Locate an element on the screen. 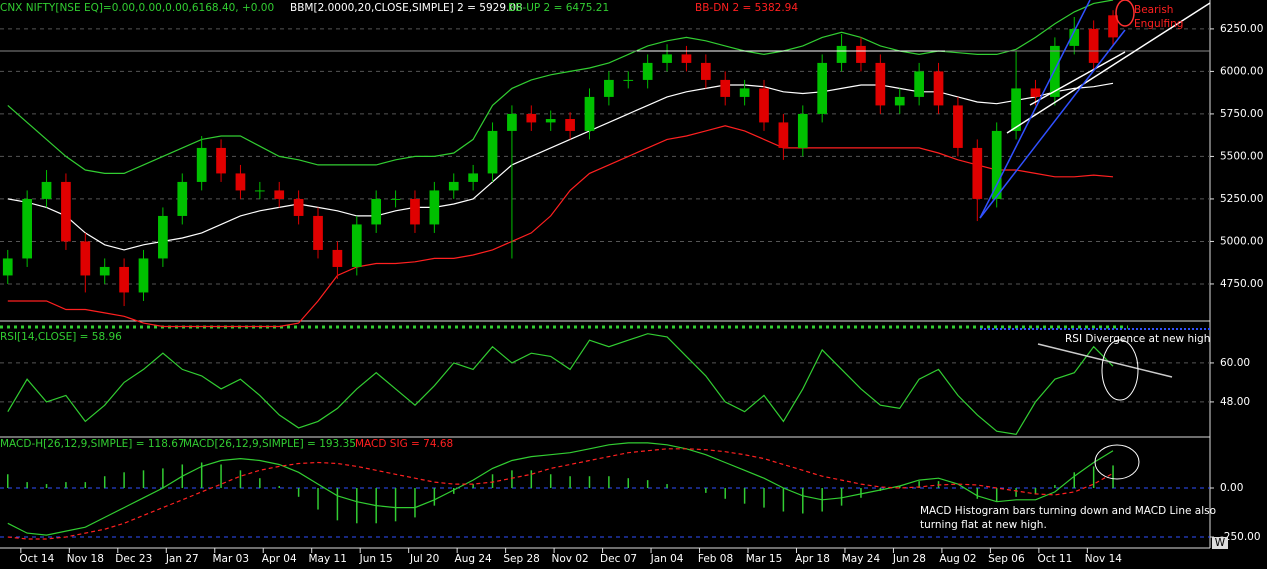 This screenshot has height=569, width=1267. y-tick-label: 0.00 is located at coordinates (1231, 488).